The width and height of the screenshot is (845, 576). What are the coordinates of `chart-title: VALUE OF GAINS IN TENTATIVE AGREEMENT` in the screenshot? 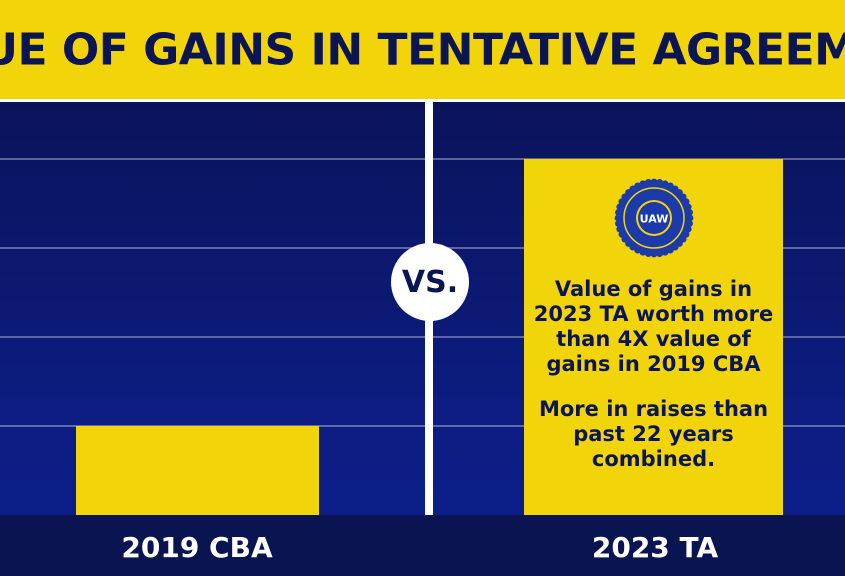 It's located at (422, 50).